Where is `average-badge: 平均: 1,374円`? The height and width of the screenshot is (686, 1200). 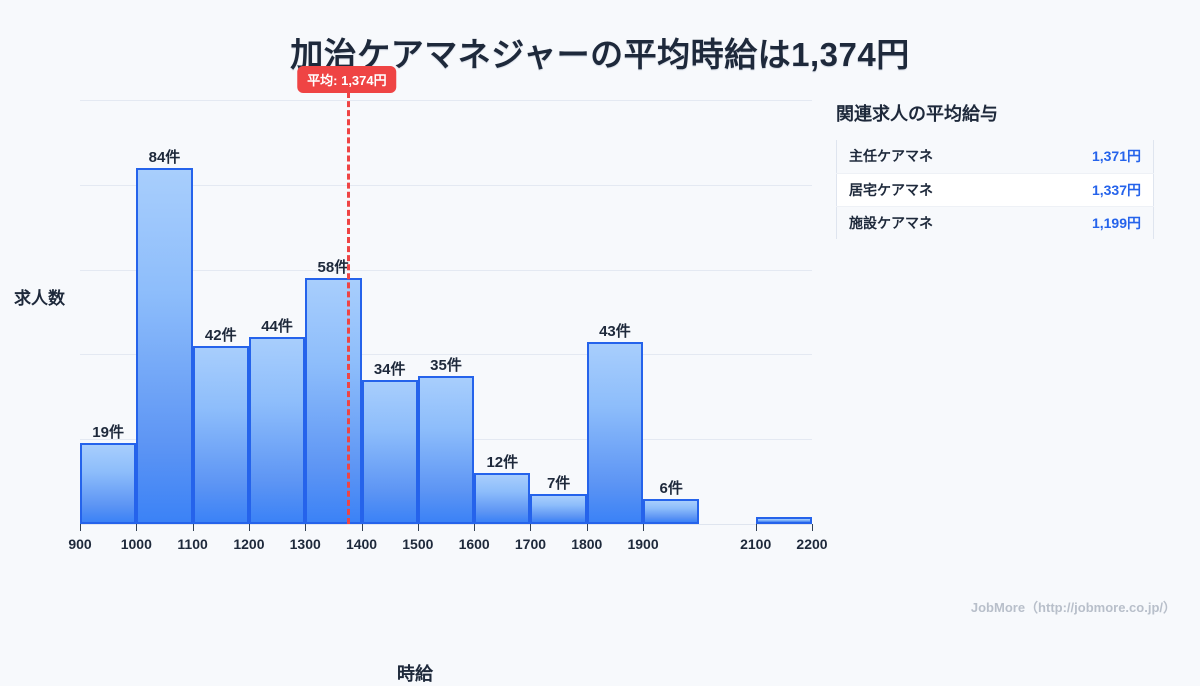 average-badge: 平均: 1,374円 is located at coordinates (347, 79).